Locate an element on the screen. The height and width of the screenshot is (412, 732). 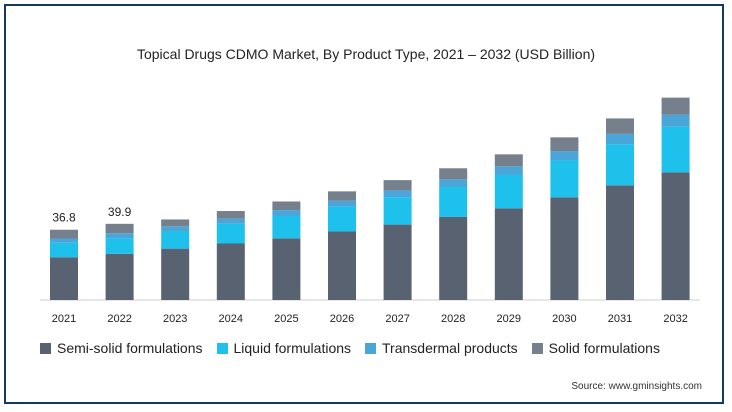
legend-item-solid: Solid formulations is located at coordinates (595, 348).